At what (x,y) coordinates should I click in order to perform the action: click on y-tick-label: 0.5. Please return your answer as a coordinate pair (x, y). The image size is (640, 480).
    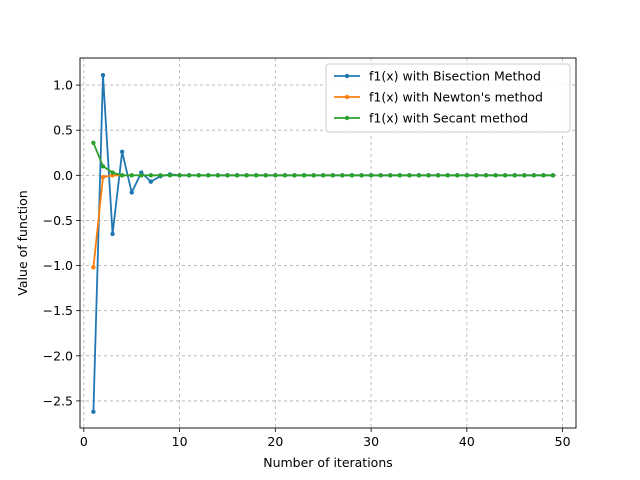
    Looking at the image, I should click on (63, 130).